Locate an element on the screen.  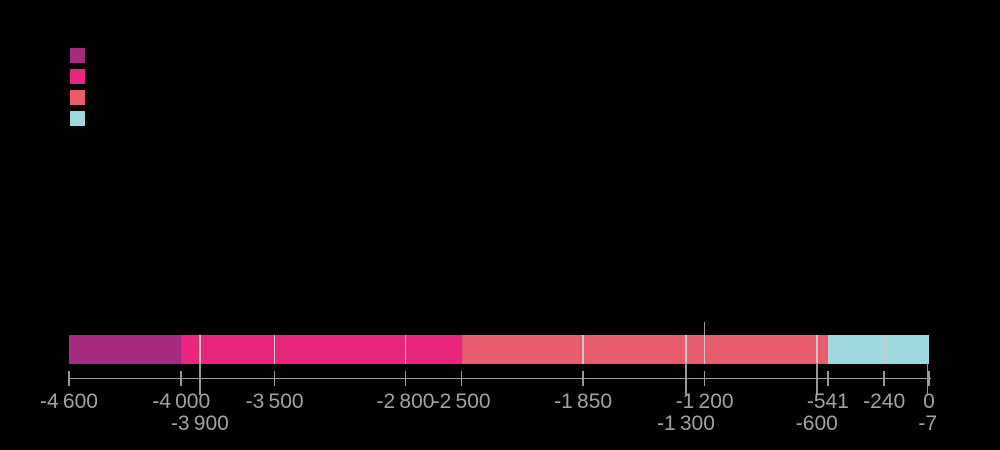
axis-tick-label: -7 is located at coordinates (928, 423).